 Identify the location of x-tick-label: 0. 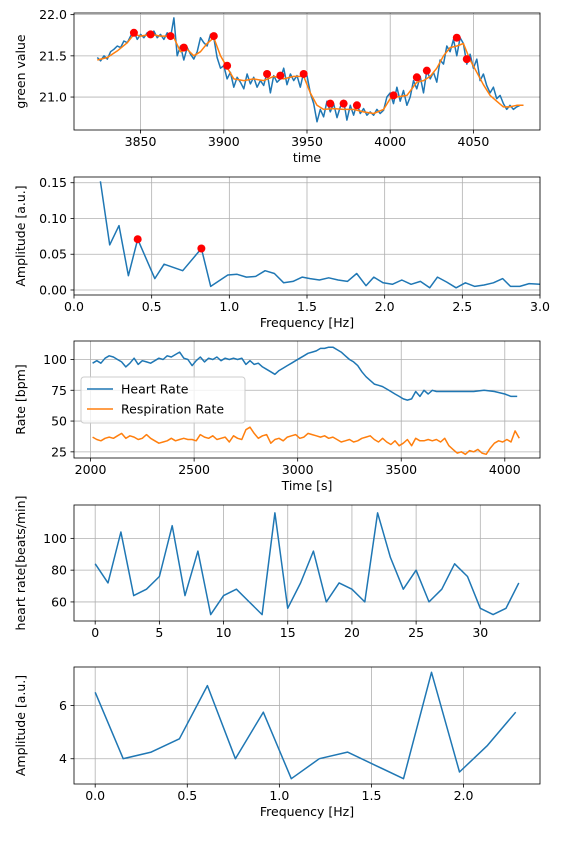
(95, 632).